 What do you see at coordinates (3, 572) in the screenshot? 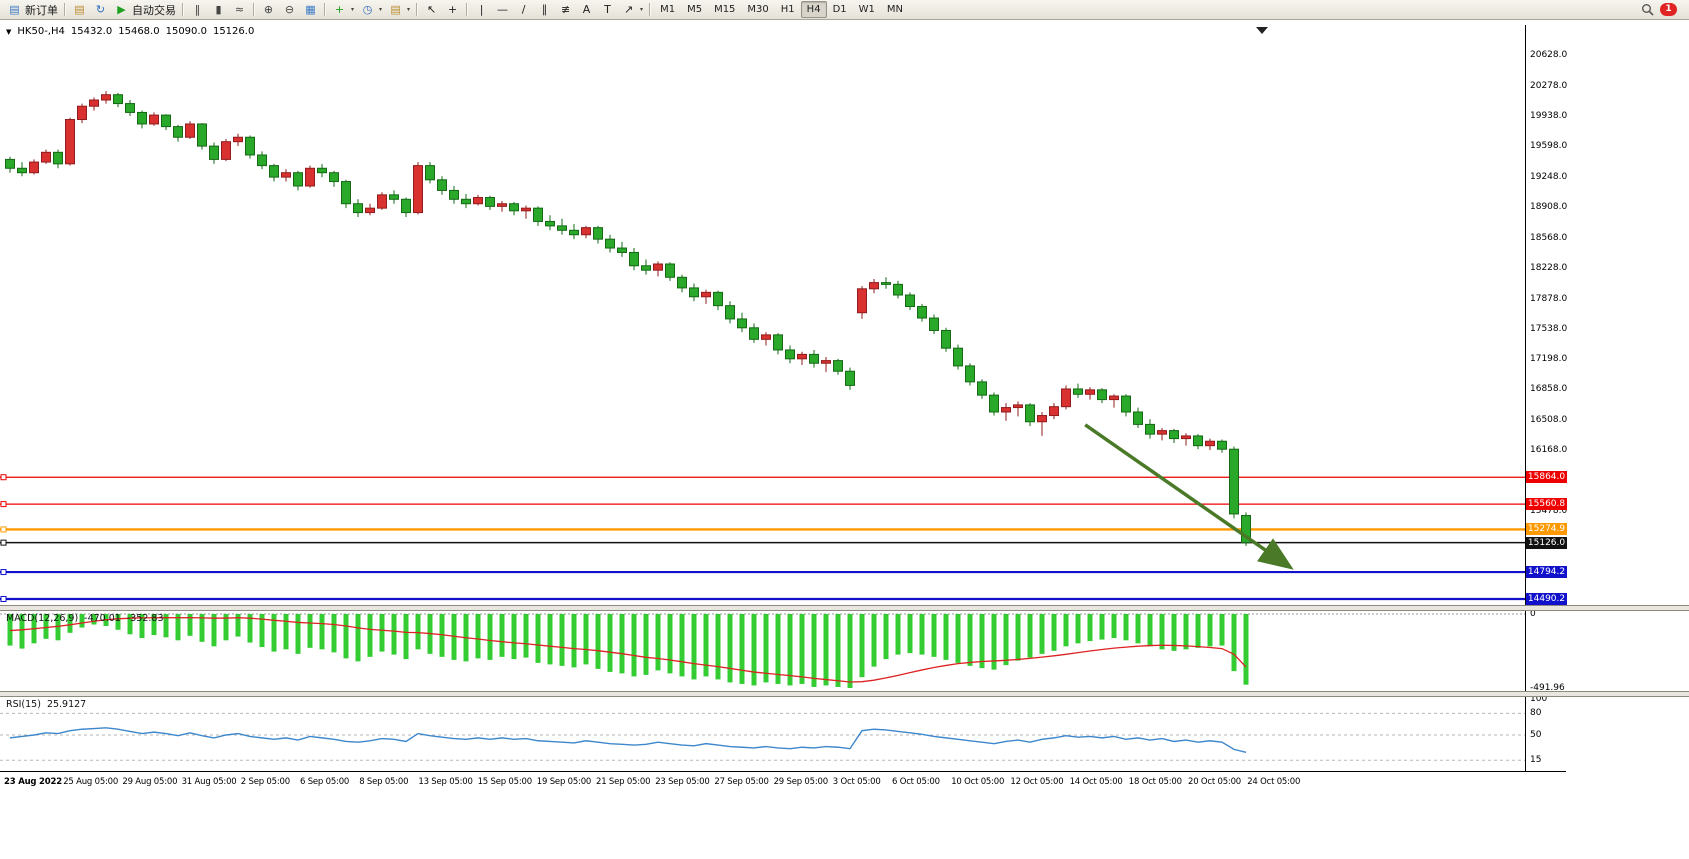
I see `support-line-1-handle` at bounding box center [3, 572].